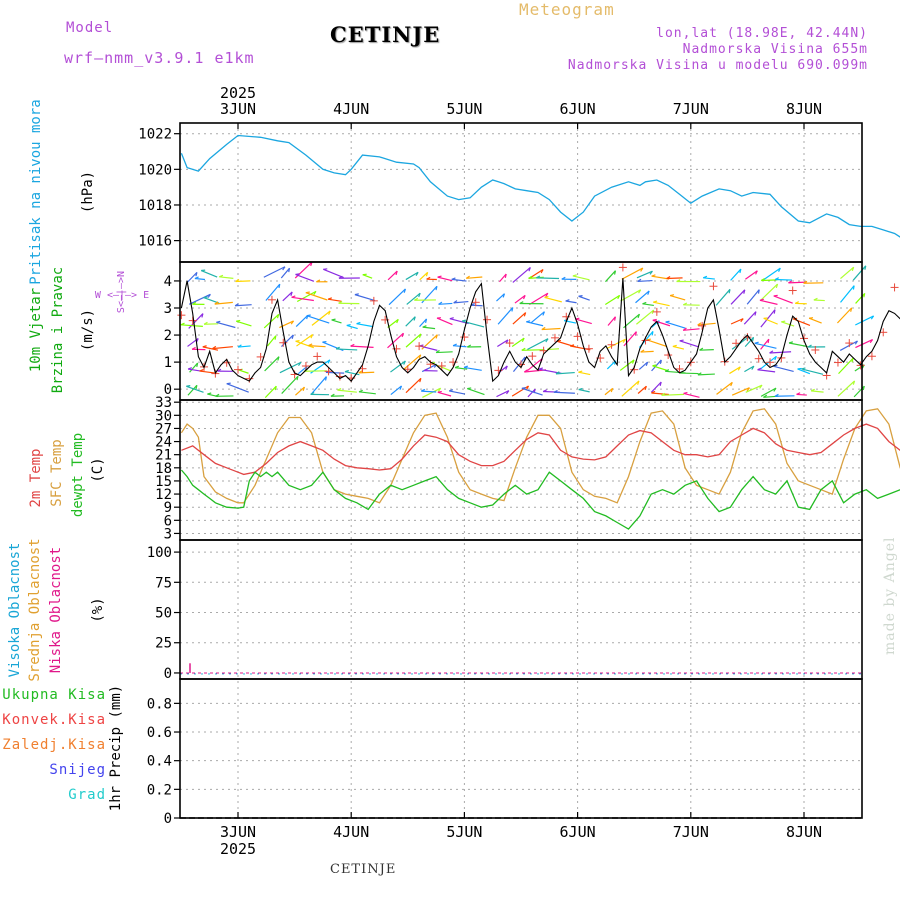 The width and height of the screenshot is (900, 904). Describe the element at coordinates (159, 762) in the screenshot. I see `y-tick-label: 0.4` at that location.